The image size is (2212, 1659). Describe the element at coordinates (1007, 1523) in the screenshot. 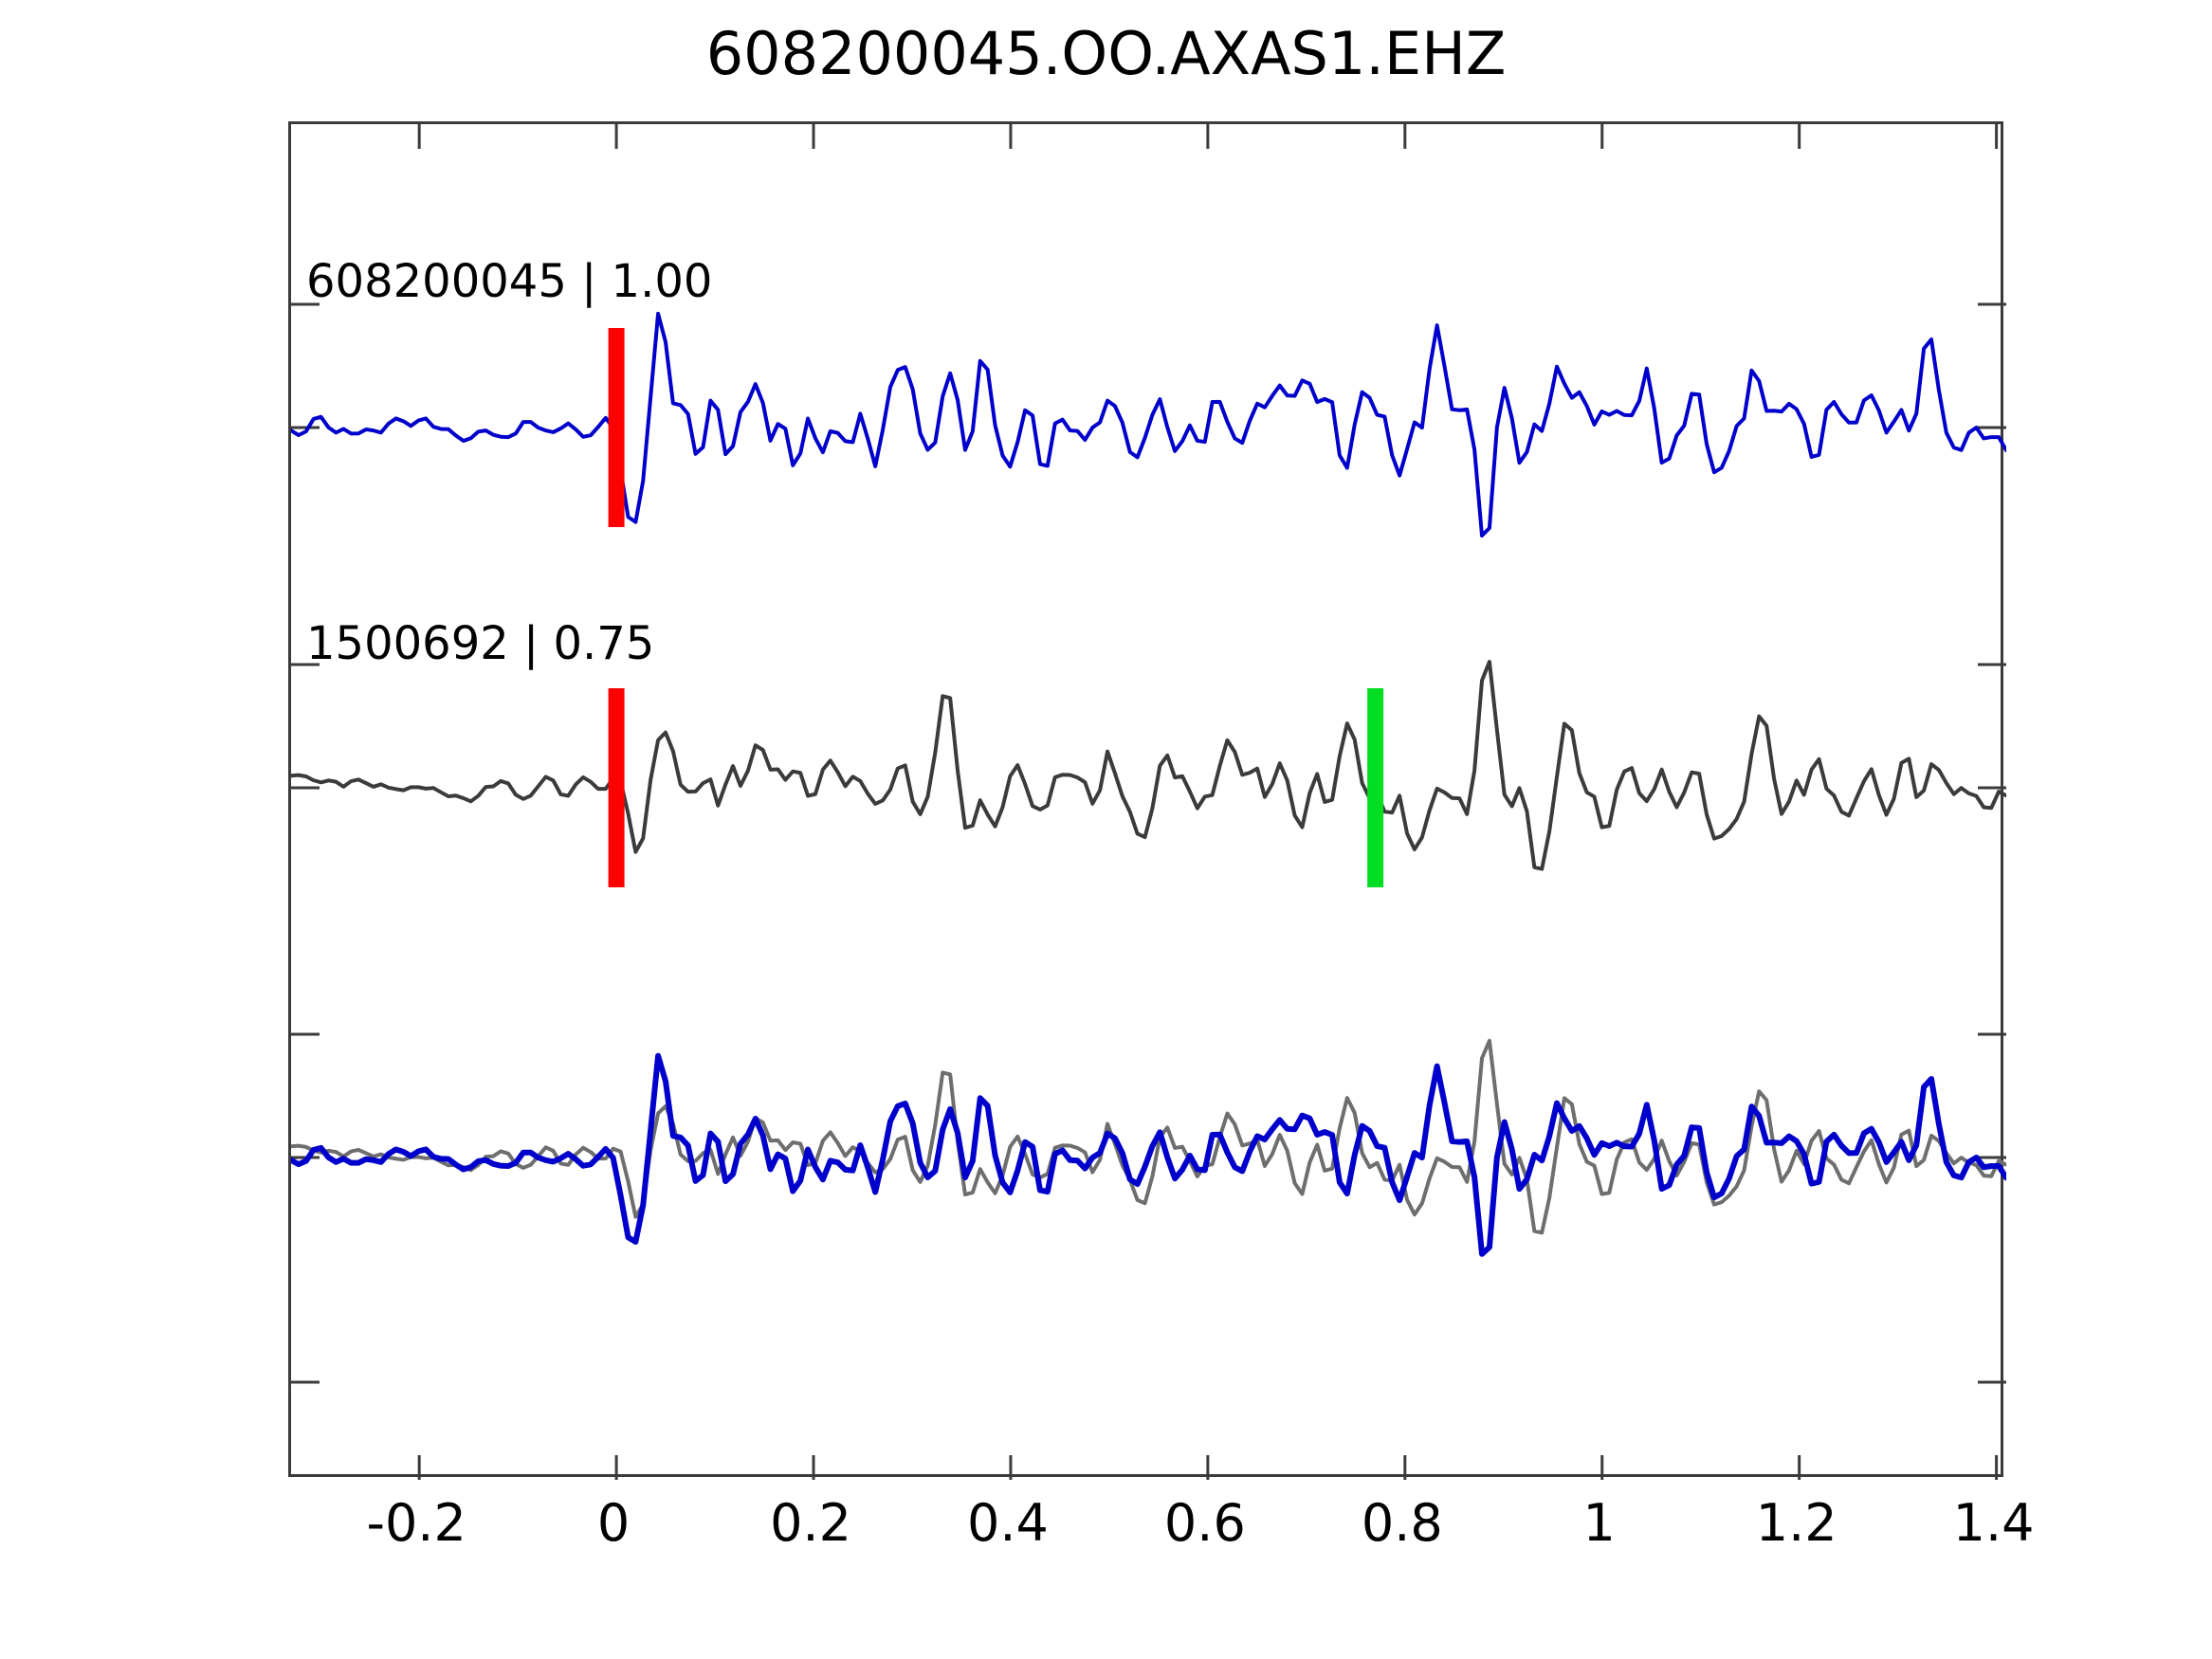

I see `x-axis-tick-label: 0.4` at that location.